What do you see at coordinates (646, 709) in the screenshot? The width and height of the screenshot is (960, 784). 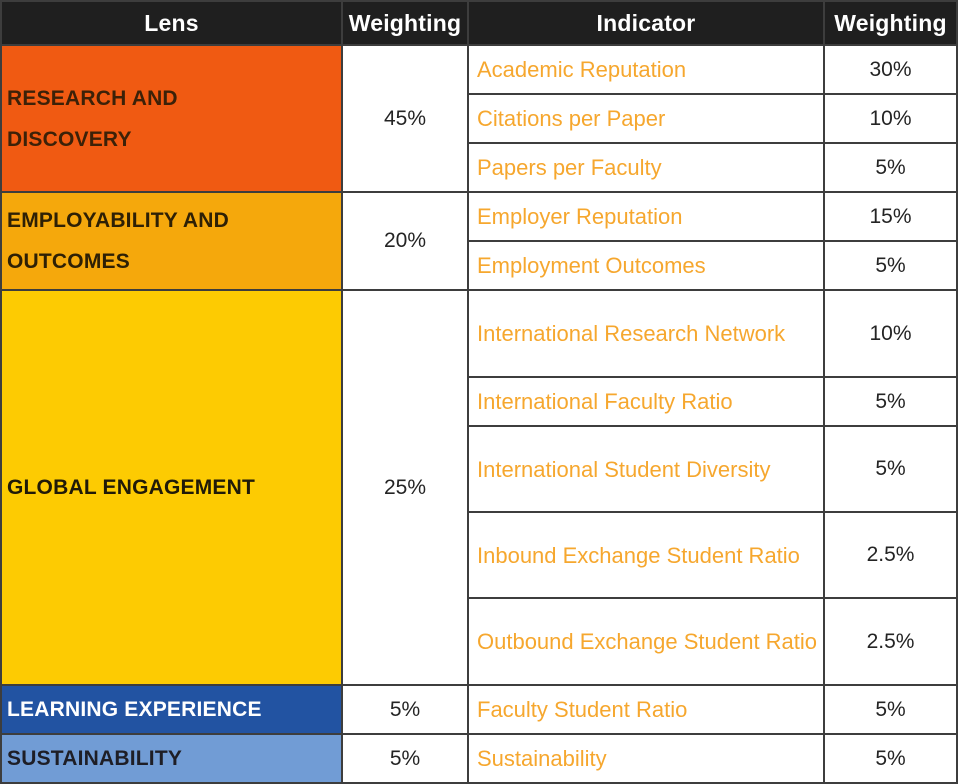 I see `indicator-cell: Faculty Student Ratio` at bounding box center [646, 709].